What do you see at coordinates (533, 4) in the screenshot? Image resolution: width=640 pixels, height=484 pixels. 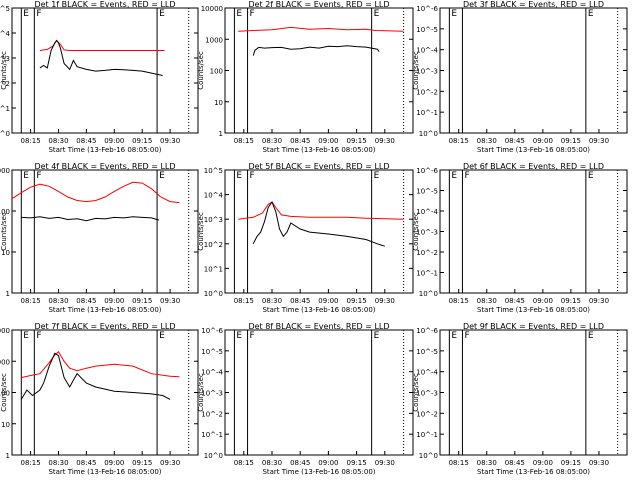 I see `chart-title: Det 3f BLACK = Events, RED = LLD` at bounding box center [533, 4].